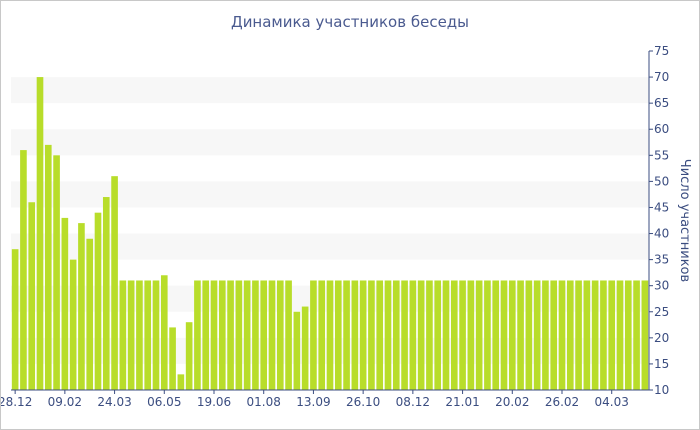 The image size is (700, 430). What do you see at coordinates (661, 234) in the screenshot?
I see `y-tick-label: 40` at bounding box center [661, 234].